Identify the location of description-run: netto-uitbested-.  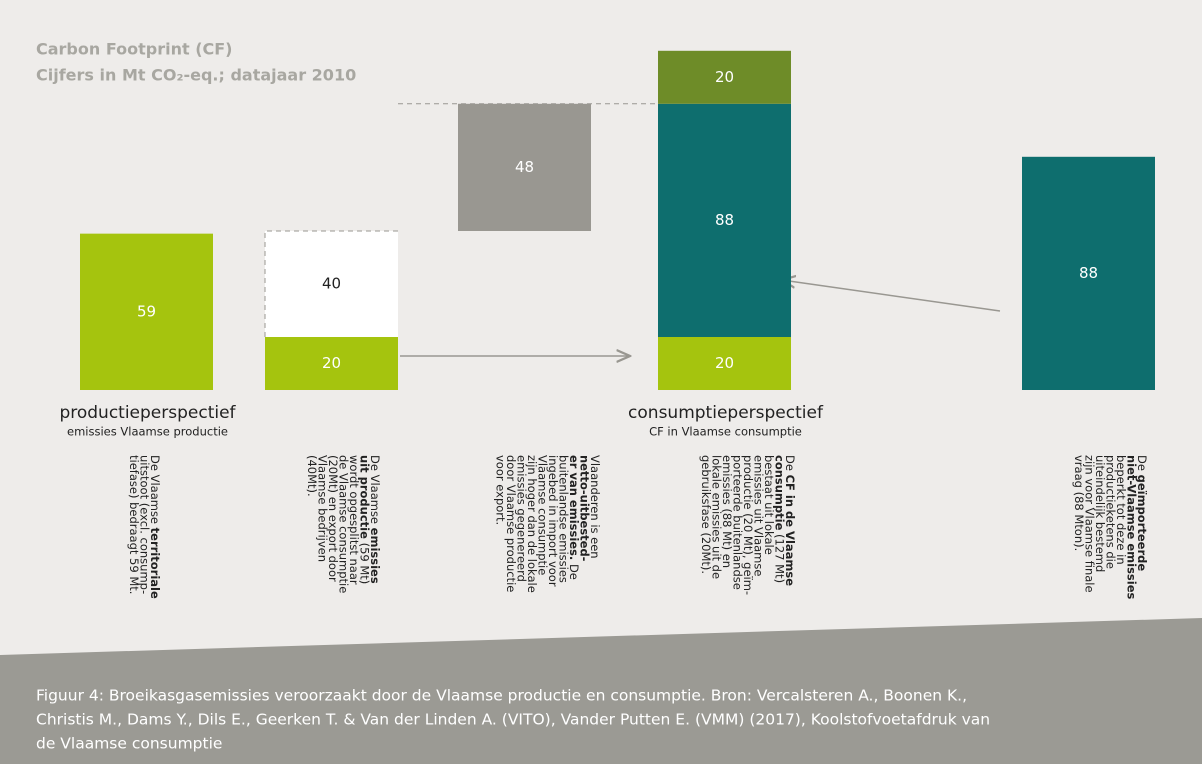
(585, 508).